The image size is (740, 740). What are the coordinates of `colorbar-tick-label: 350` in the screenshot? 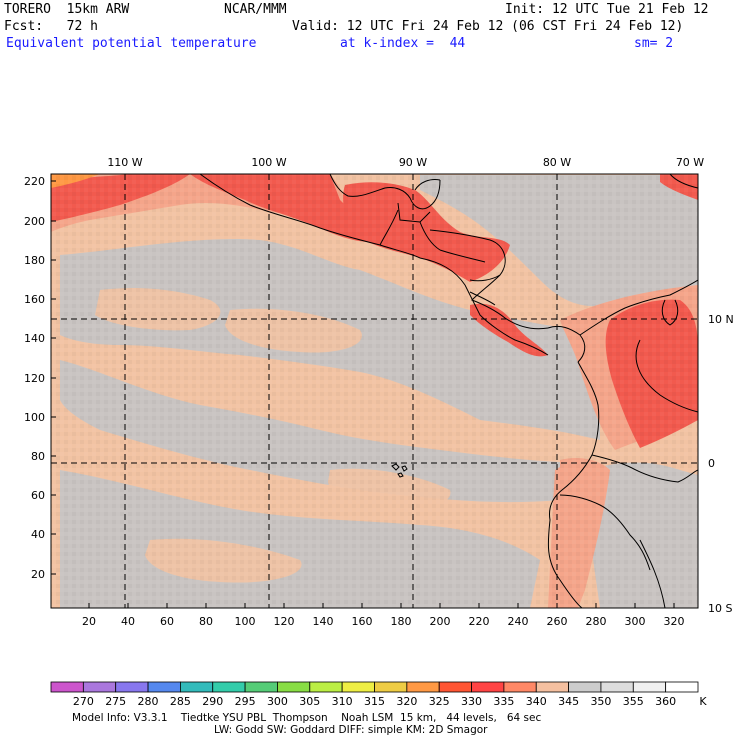 It's located at (600, 701).